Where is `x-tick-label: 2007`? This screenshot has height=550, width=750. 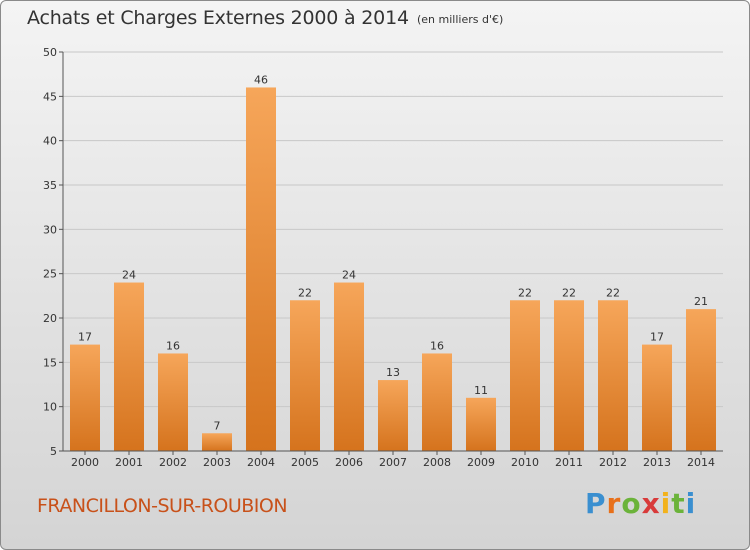
x-tick-label: 2007 is located at coordinates (393, 462).